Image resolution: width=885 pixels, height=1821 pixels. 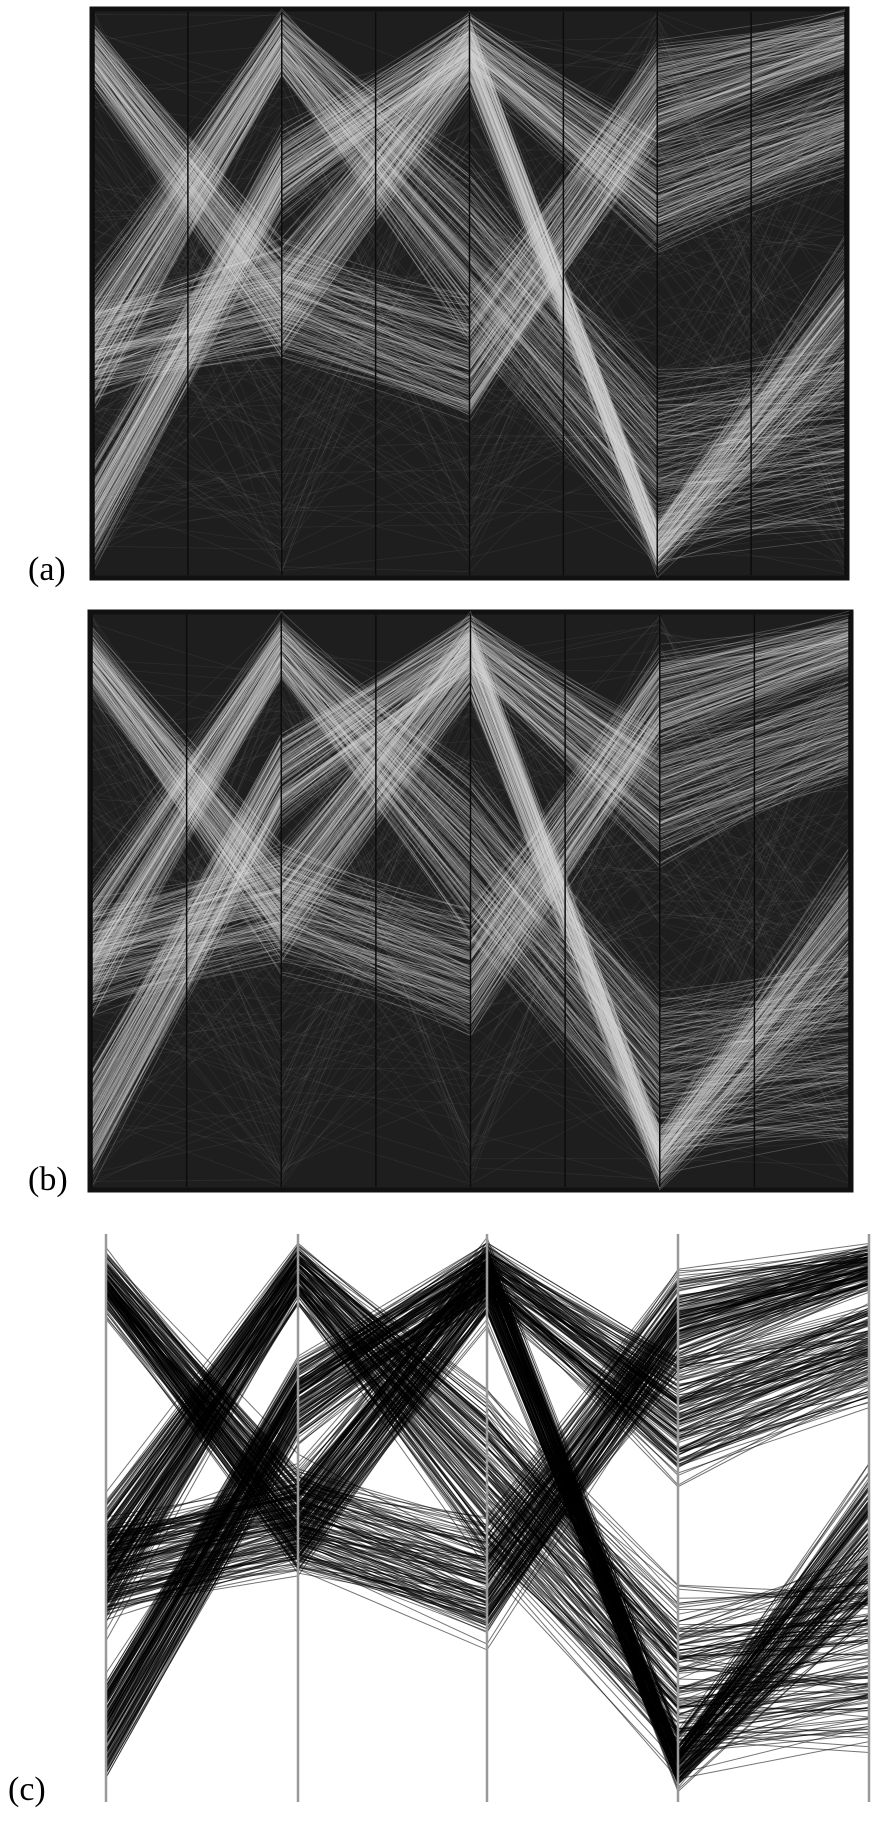 I want to click on panel-label: (c), so click(x=27, y=1789).